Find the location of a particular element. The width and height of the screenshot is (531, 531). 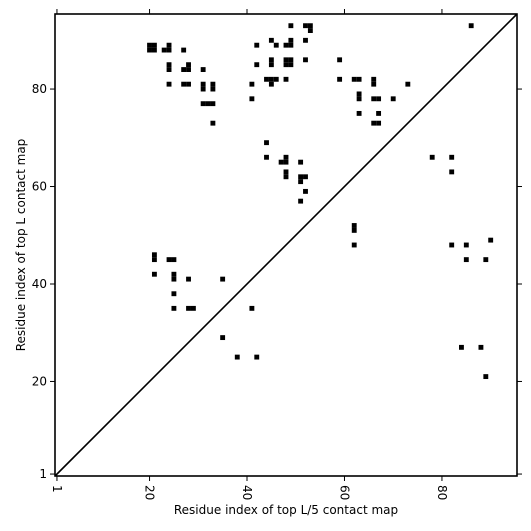

x-tick-label: 80 is located at coordinates (442, 492).